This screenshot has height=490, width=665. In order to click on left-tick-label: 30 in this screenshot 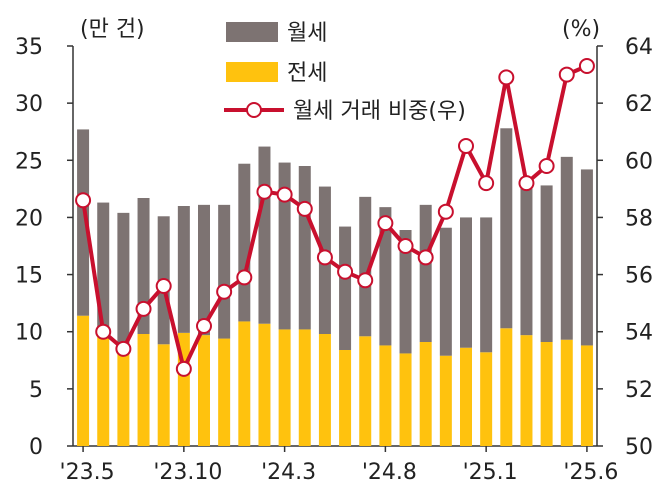, I will do `click(29, 104)`.